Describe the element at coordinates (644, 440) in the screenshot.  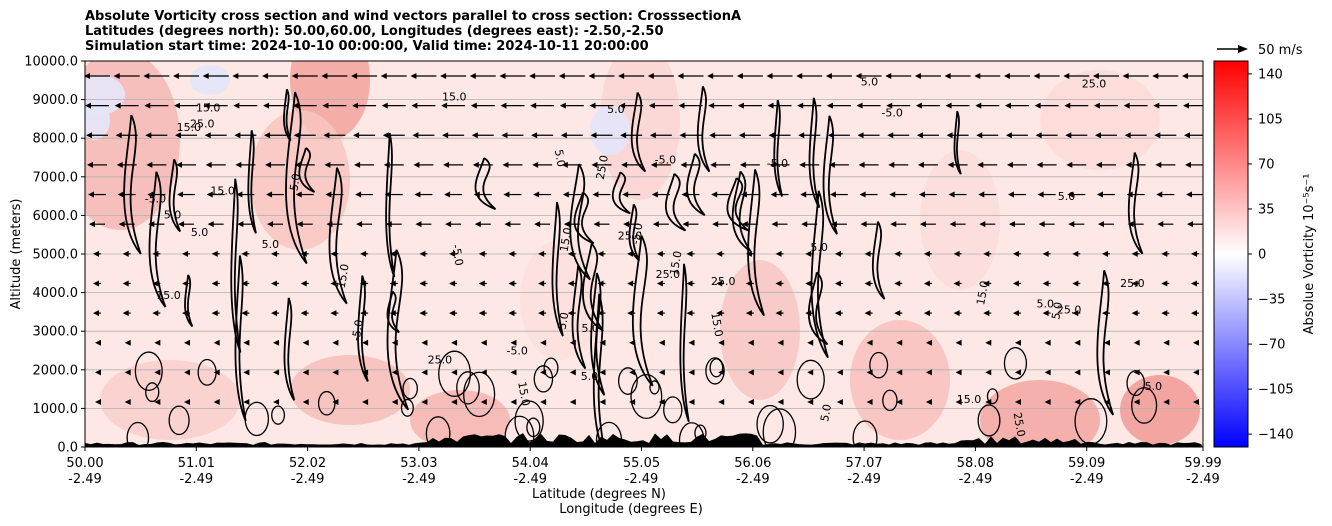
I see `terrain-profile` at that location.